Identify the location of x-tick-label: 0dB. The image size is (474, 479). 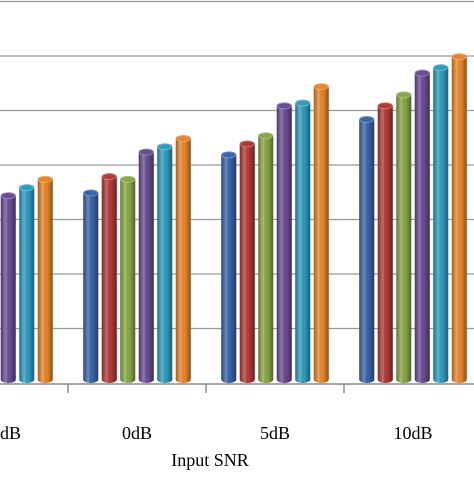
(137, 433).